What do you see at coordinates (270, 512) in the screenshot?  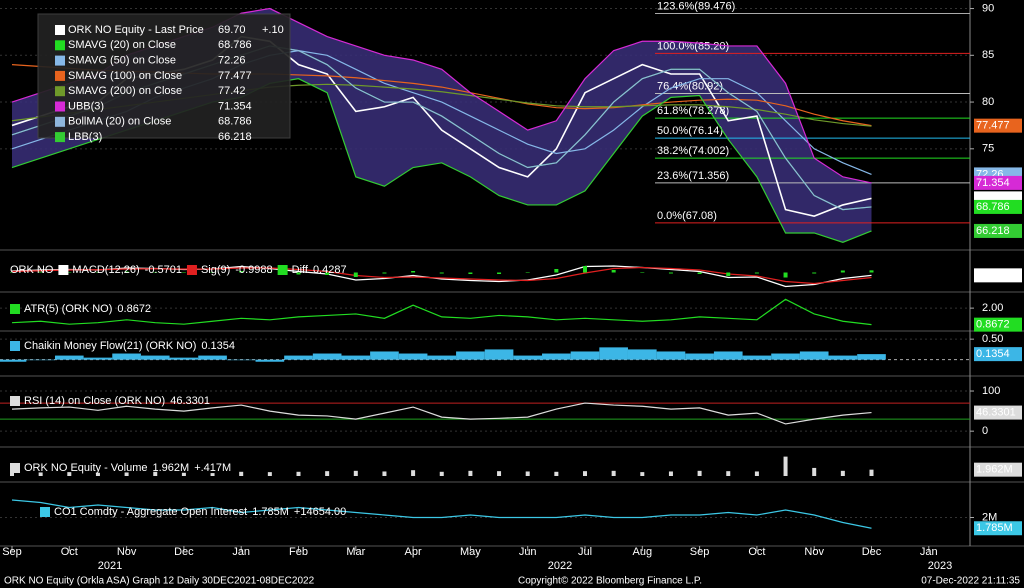 I see `legend-value: 1.785M` at bounding box center [270, 512].